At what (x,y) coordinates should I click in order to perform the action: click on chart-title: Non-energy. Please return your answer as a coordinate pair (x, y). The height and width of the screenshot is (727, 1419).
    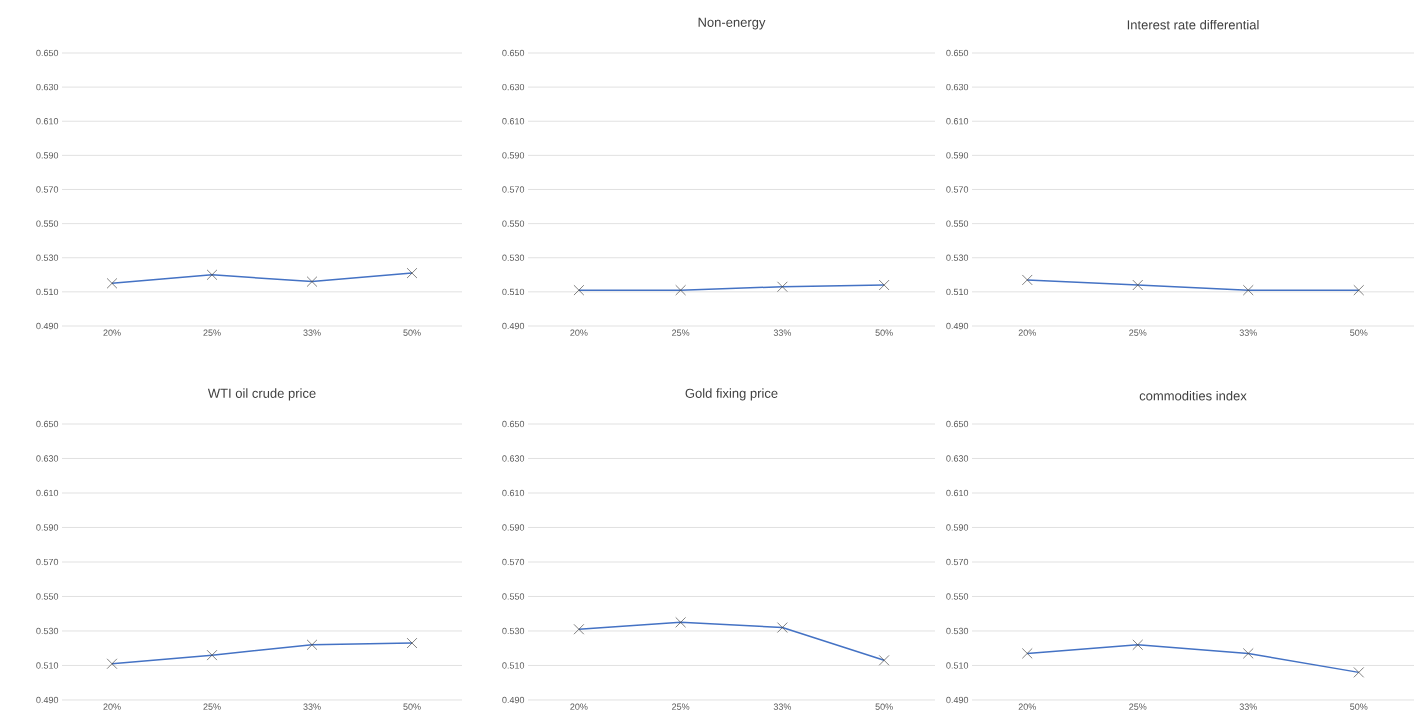
    Looking at the image, I should click on (732, 23).